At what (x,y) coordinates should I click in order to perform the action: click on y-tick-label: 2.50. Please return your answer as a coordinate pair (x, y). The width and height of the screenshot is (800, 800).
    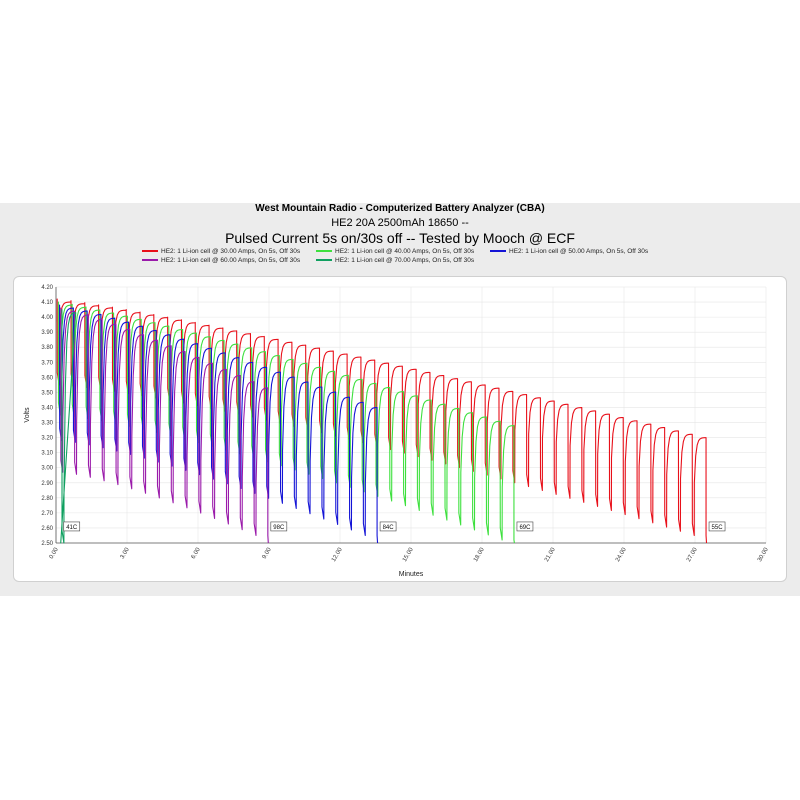
    Looking at the image, I should click on (47, 544).